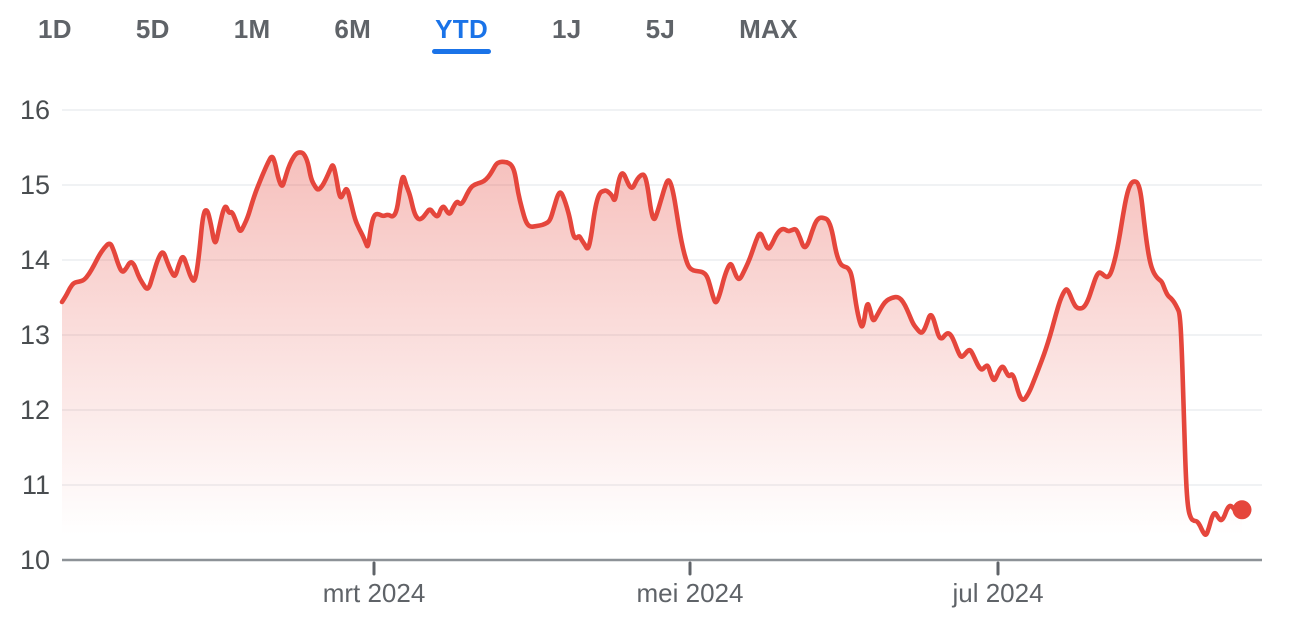  Describe the element at coordinates (661, 33) in the screenshot. I see `tab-5j: 5J` at that location.